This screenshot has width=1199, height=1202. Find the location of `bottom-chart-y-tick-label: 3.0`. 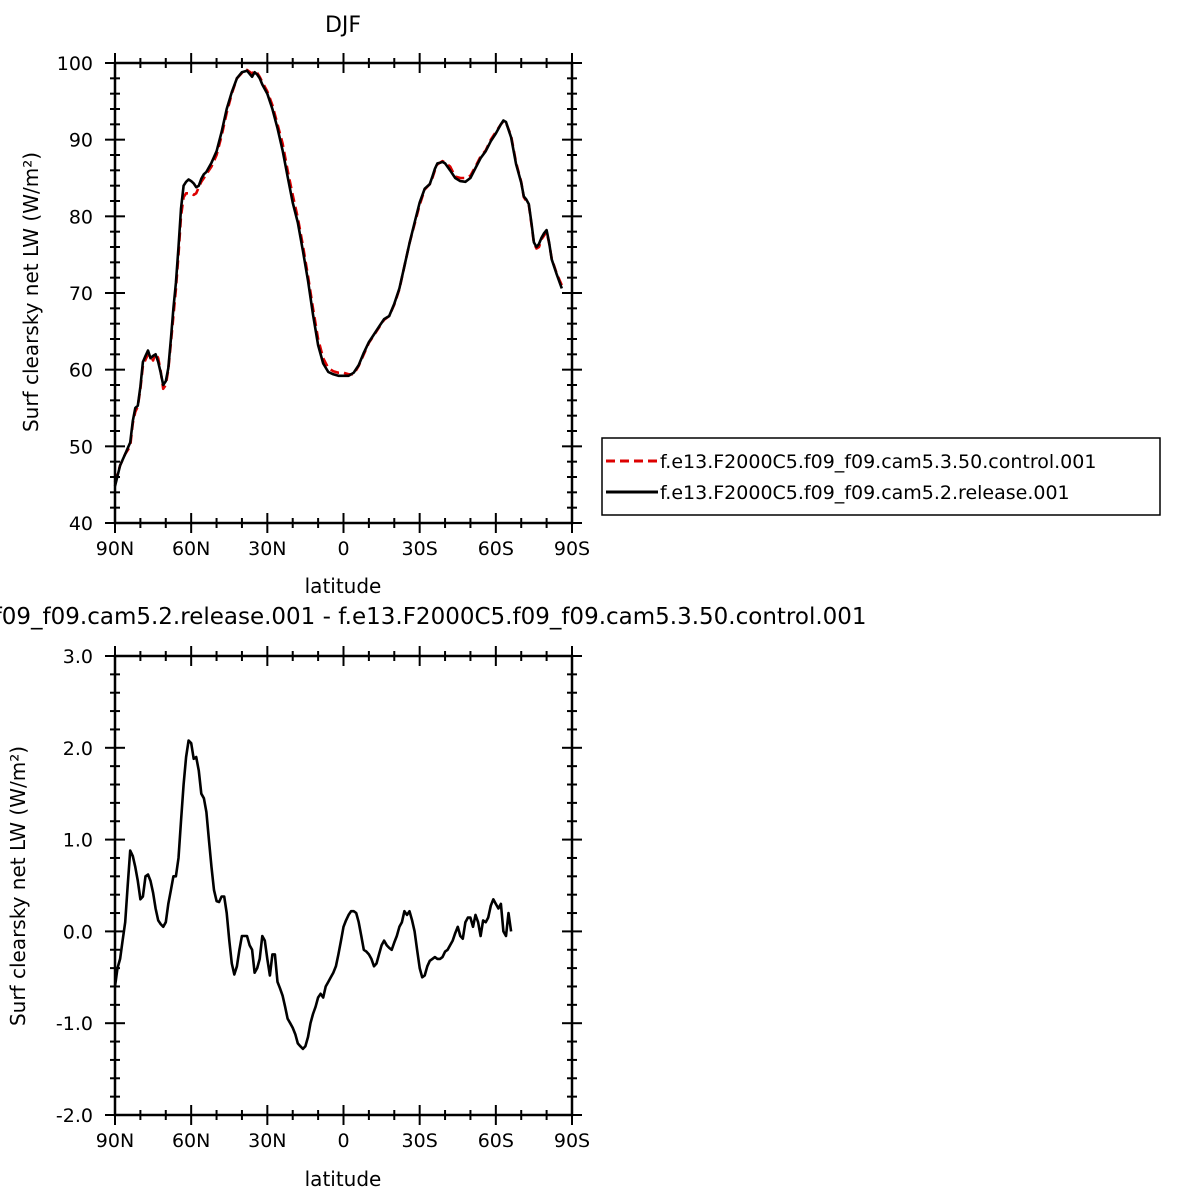

bottom-chart-y-tick-label: 3.0 is located at coordinates (78, 657).